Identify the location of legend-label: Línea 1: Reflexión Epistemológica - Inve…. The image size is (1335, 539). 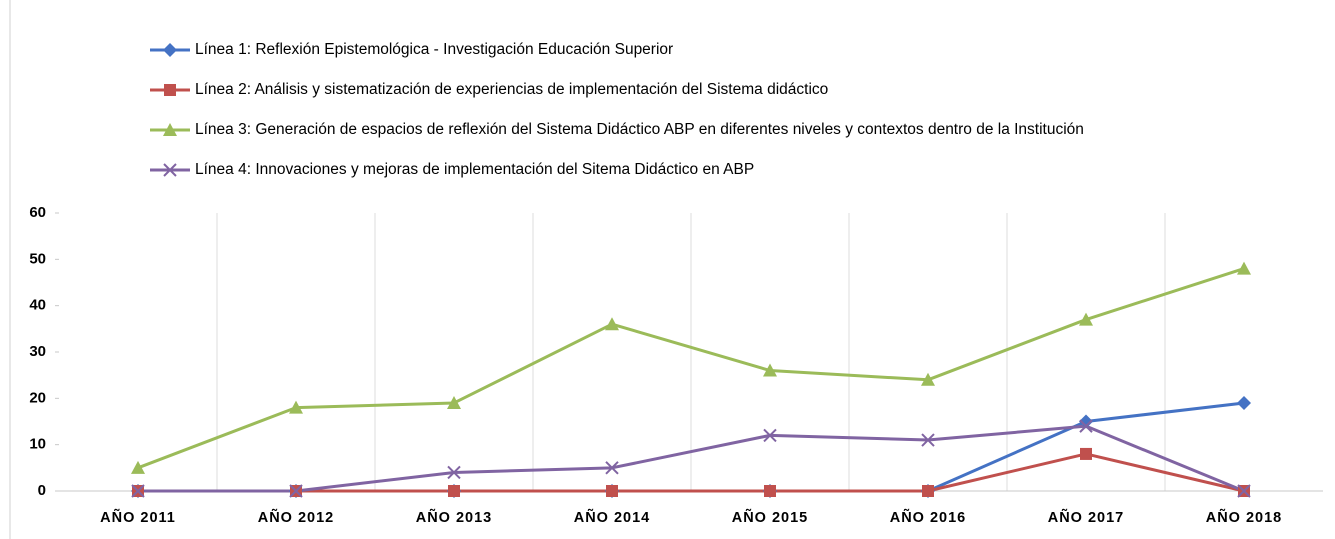
(434, 49).